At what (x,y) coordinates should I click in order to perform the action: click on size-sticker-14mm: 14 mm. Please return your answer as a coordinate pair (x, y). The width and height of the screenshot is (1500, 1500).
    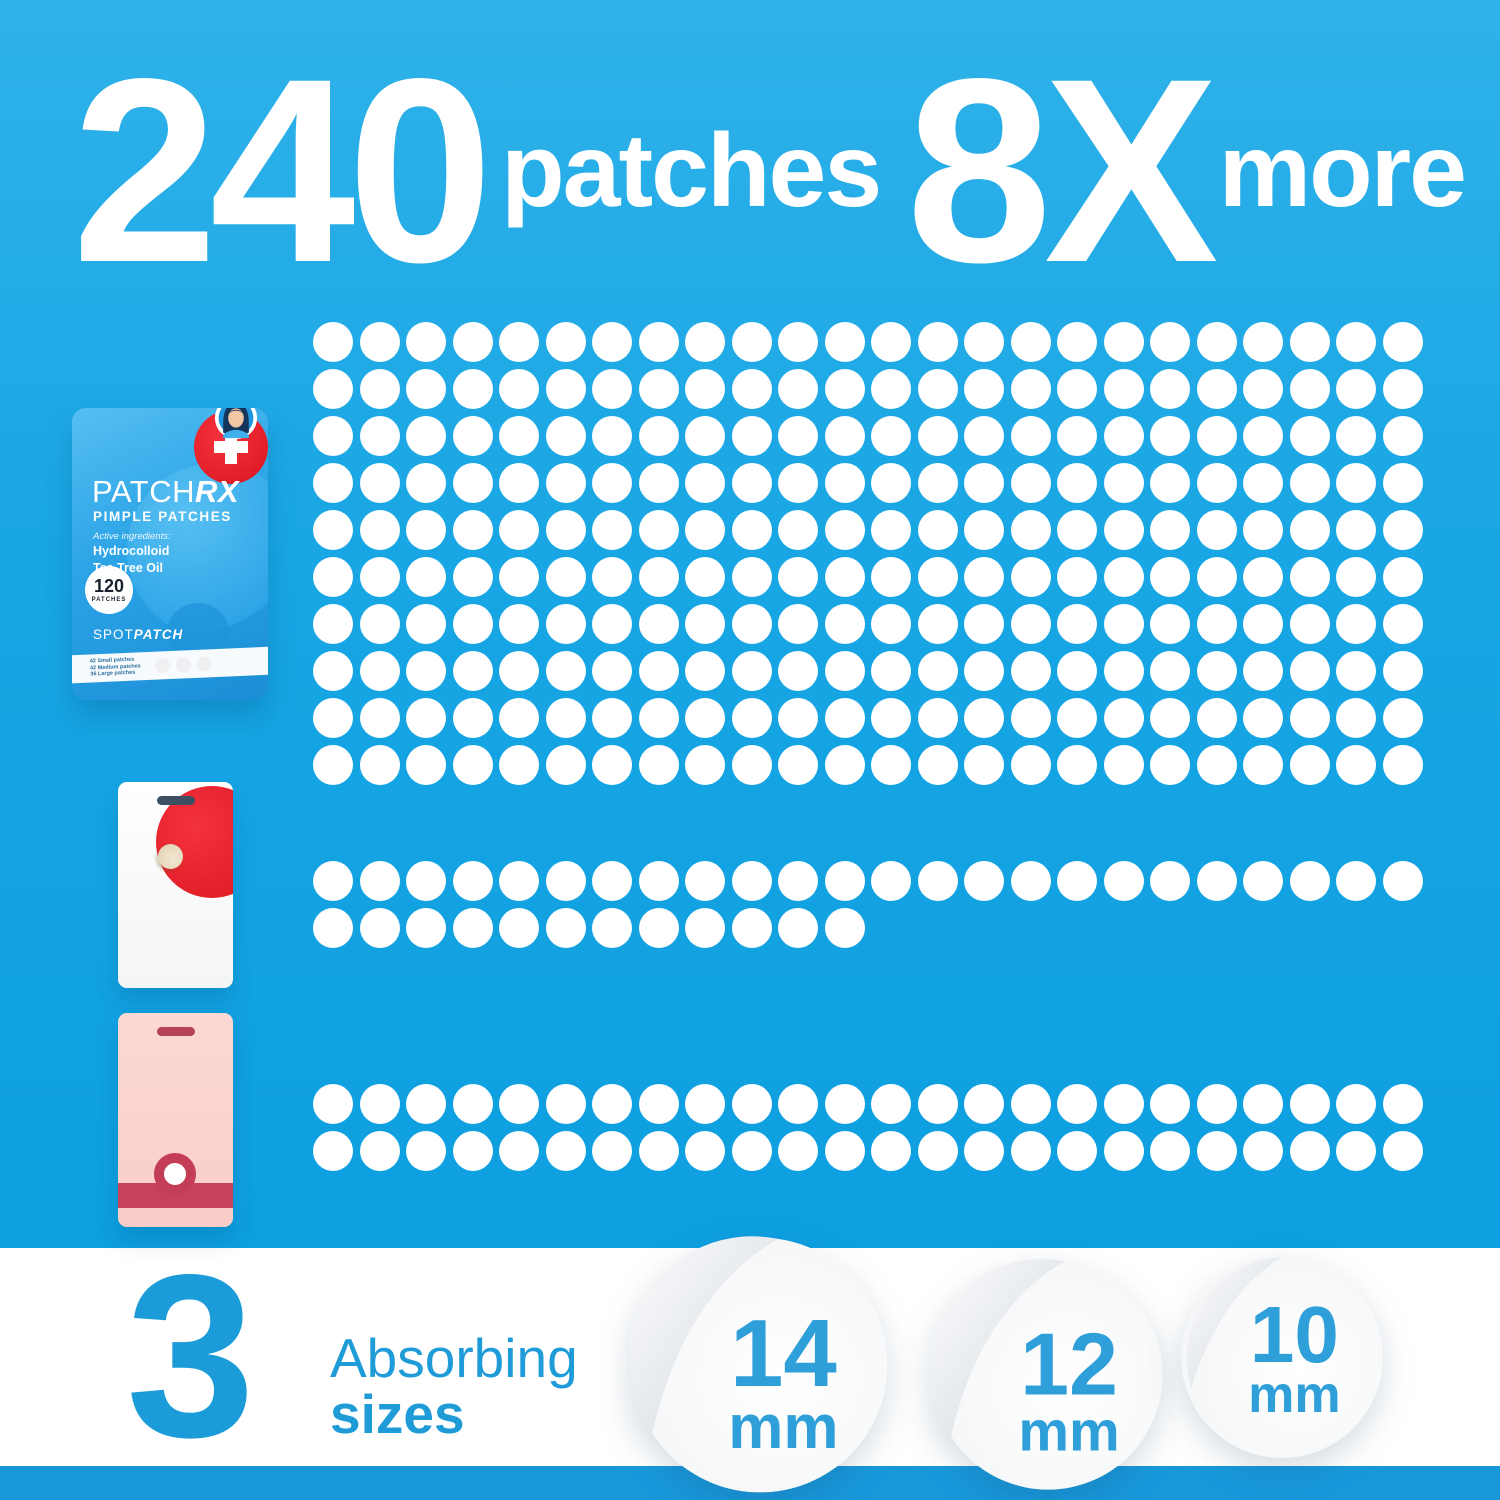
    Looking at the image, I should click on (760, 1365).